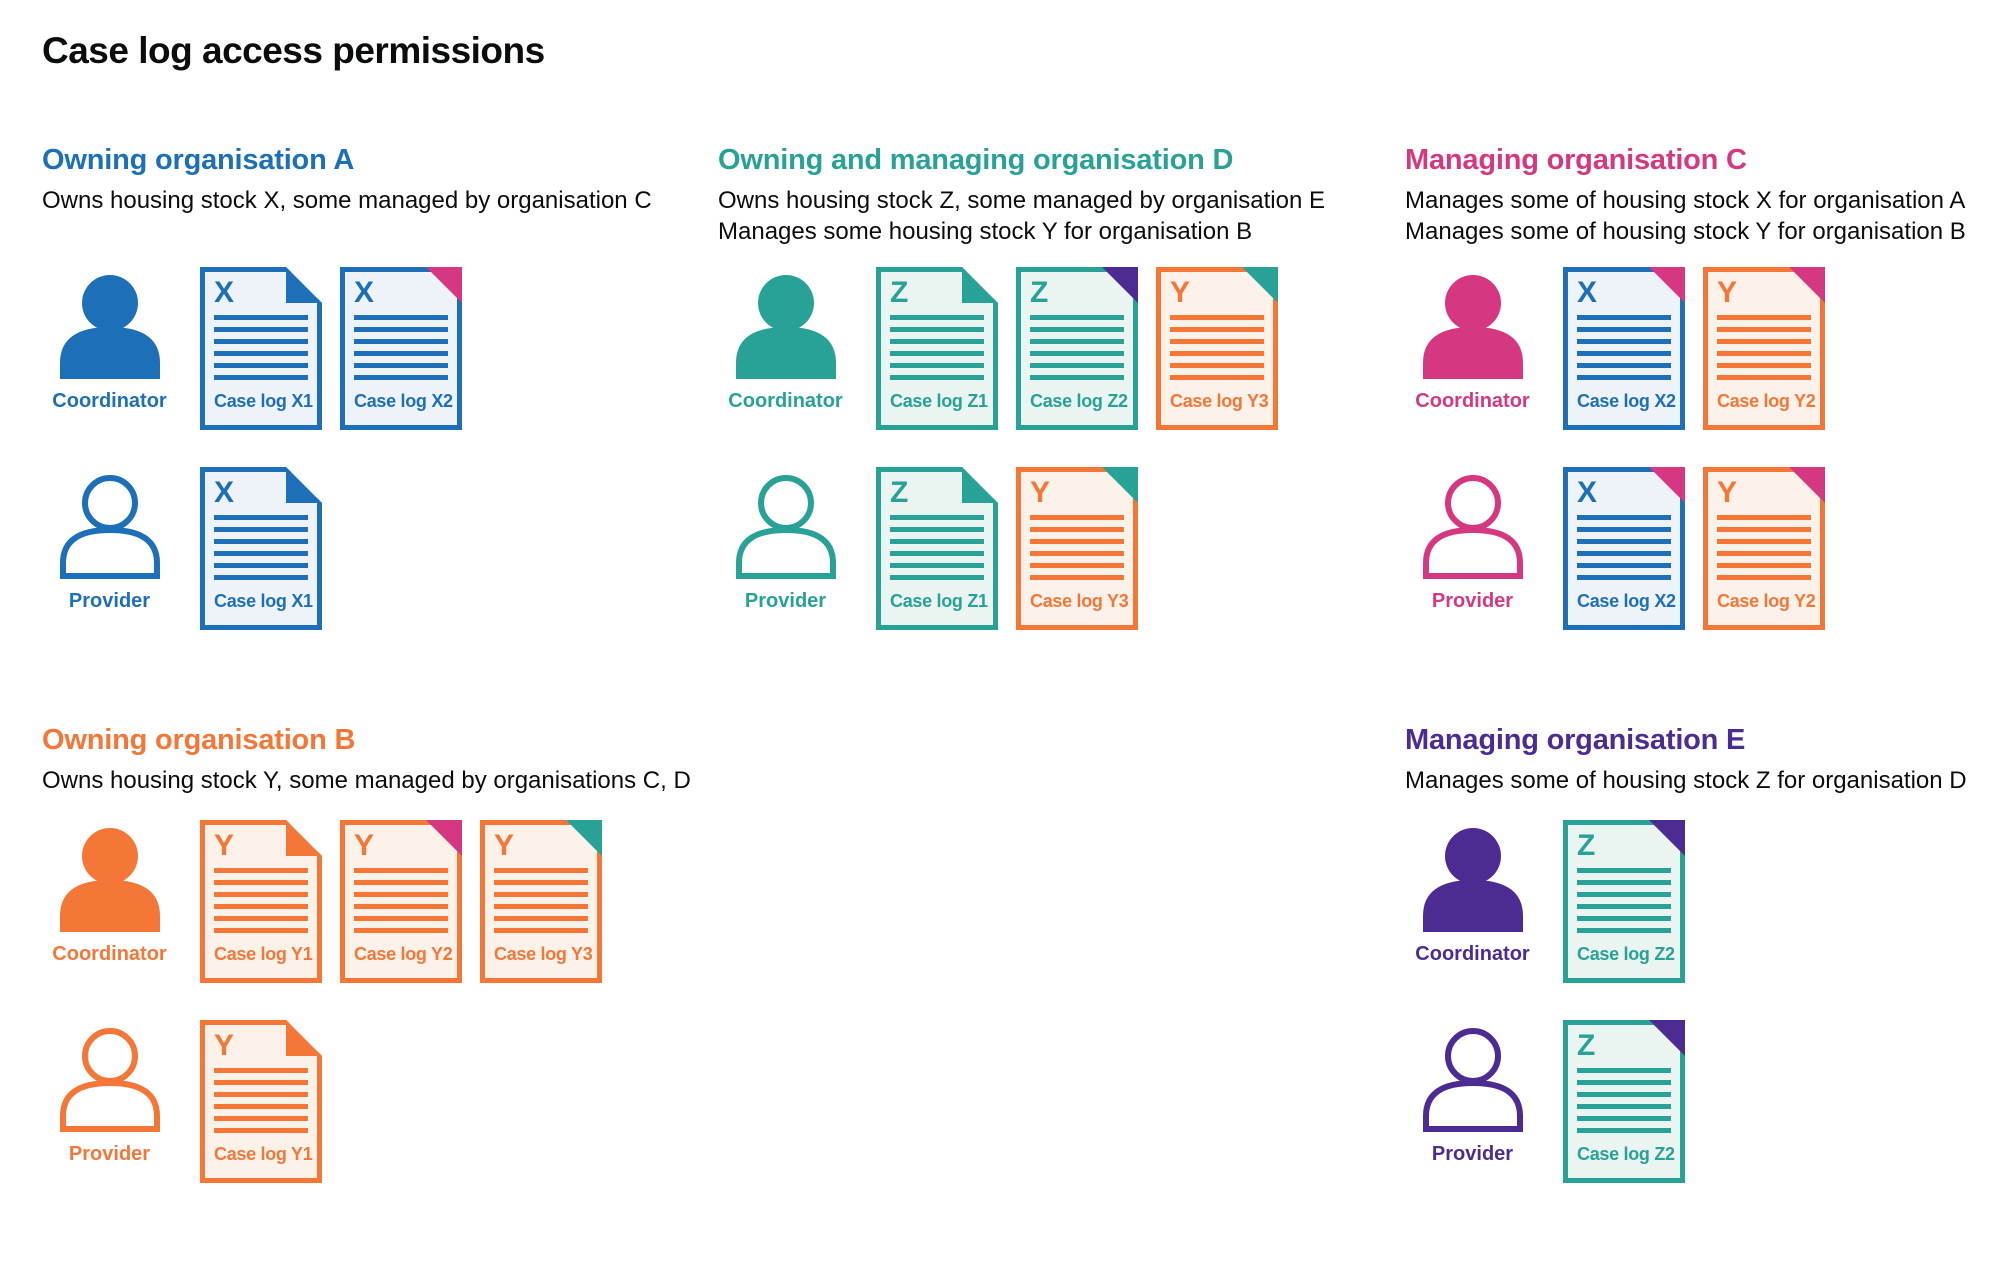 The image size is (2000, 1280). Describe the element at coordinates (937, 548) in the screenshot. I see `doc-case-log-z1: Z Case log Z1` at that location.